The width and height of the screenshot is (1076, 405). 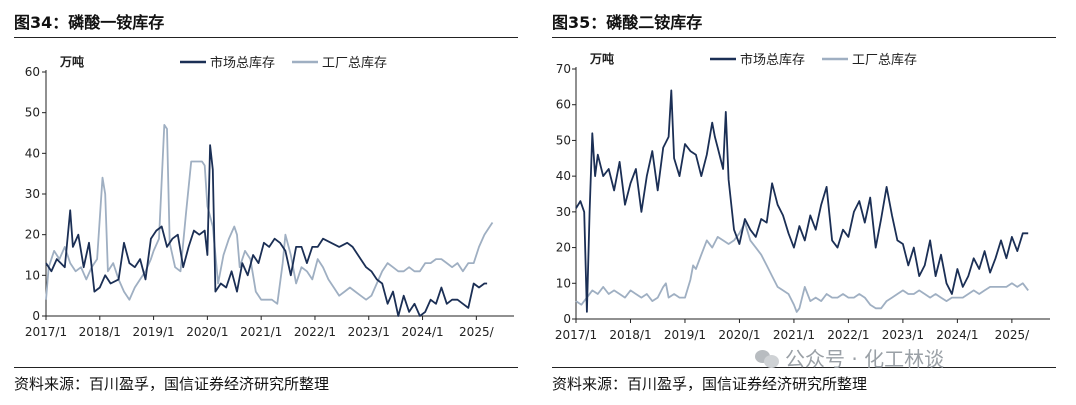 I want to click on wechat-icon, so click(x=767, y=358).